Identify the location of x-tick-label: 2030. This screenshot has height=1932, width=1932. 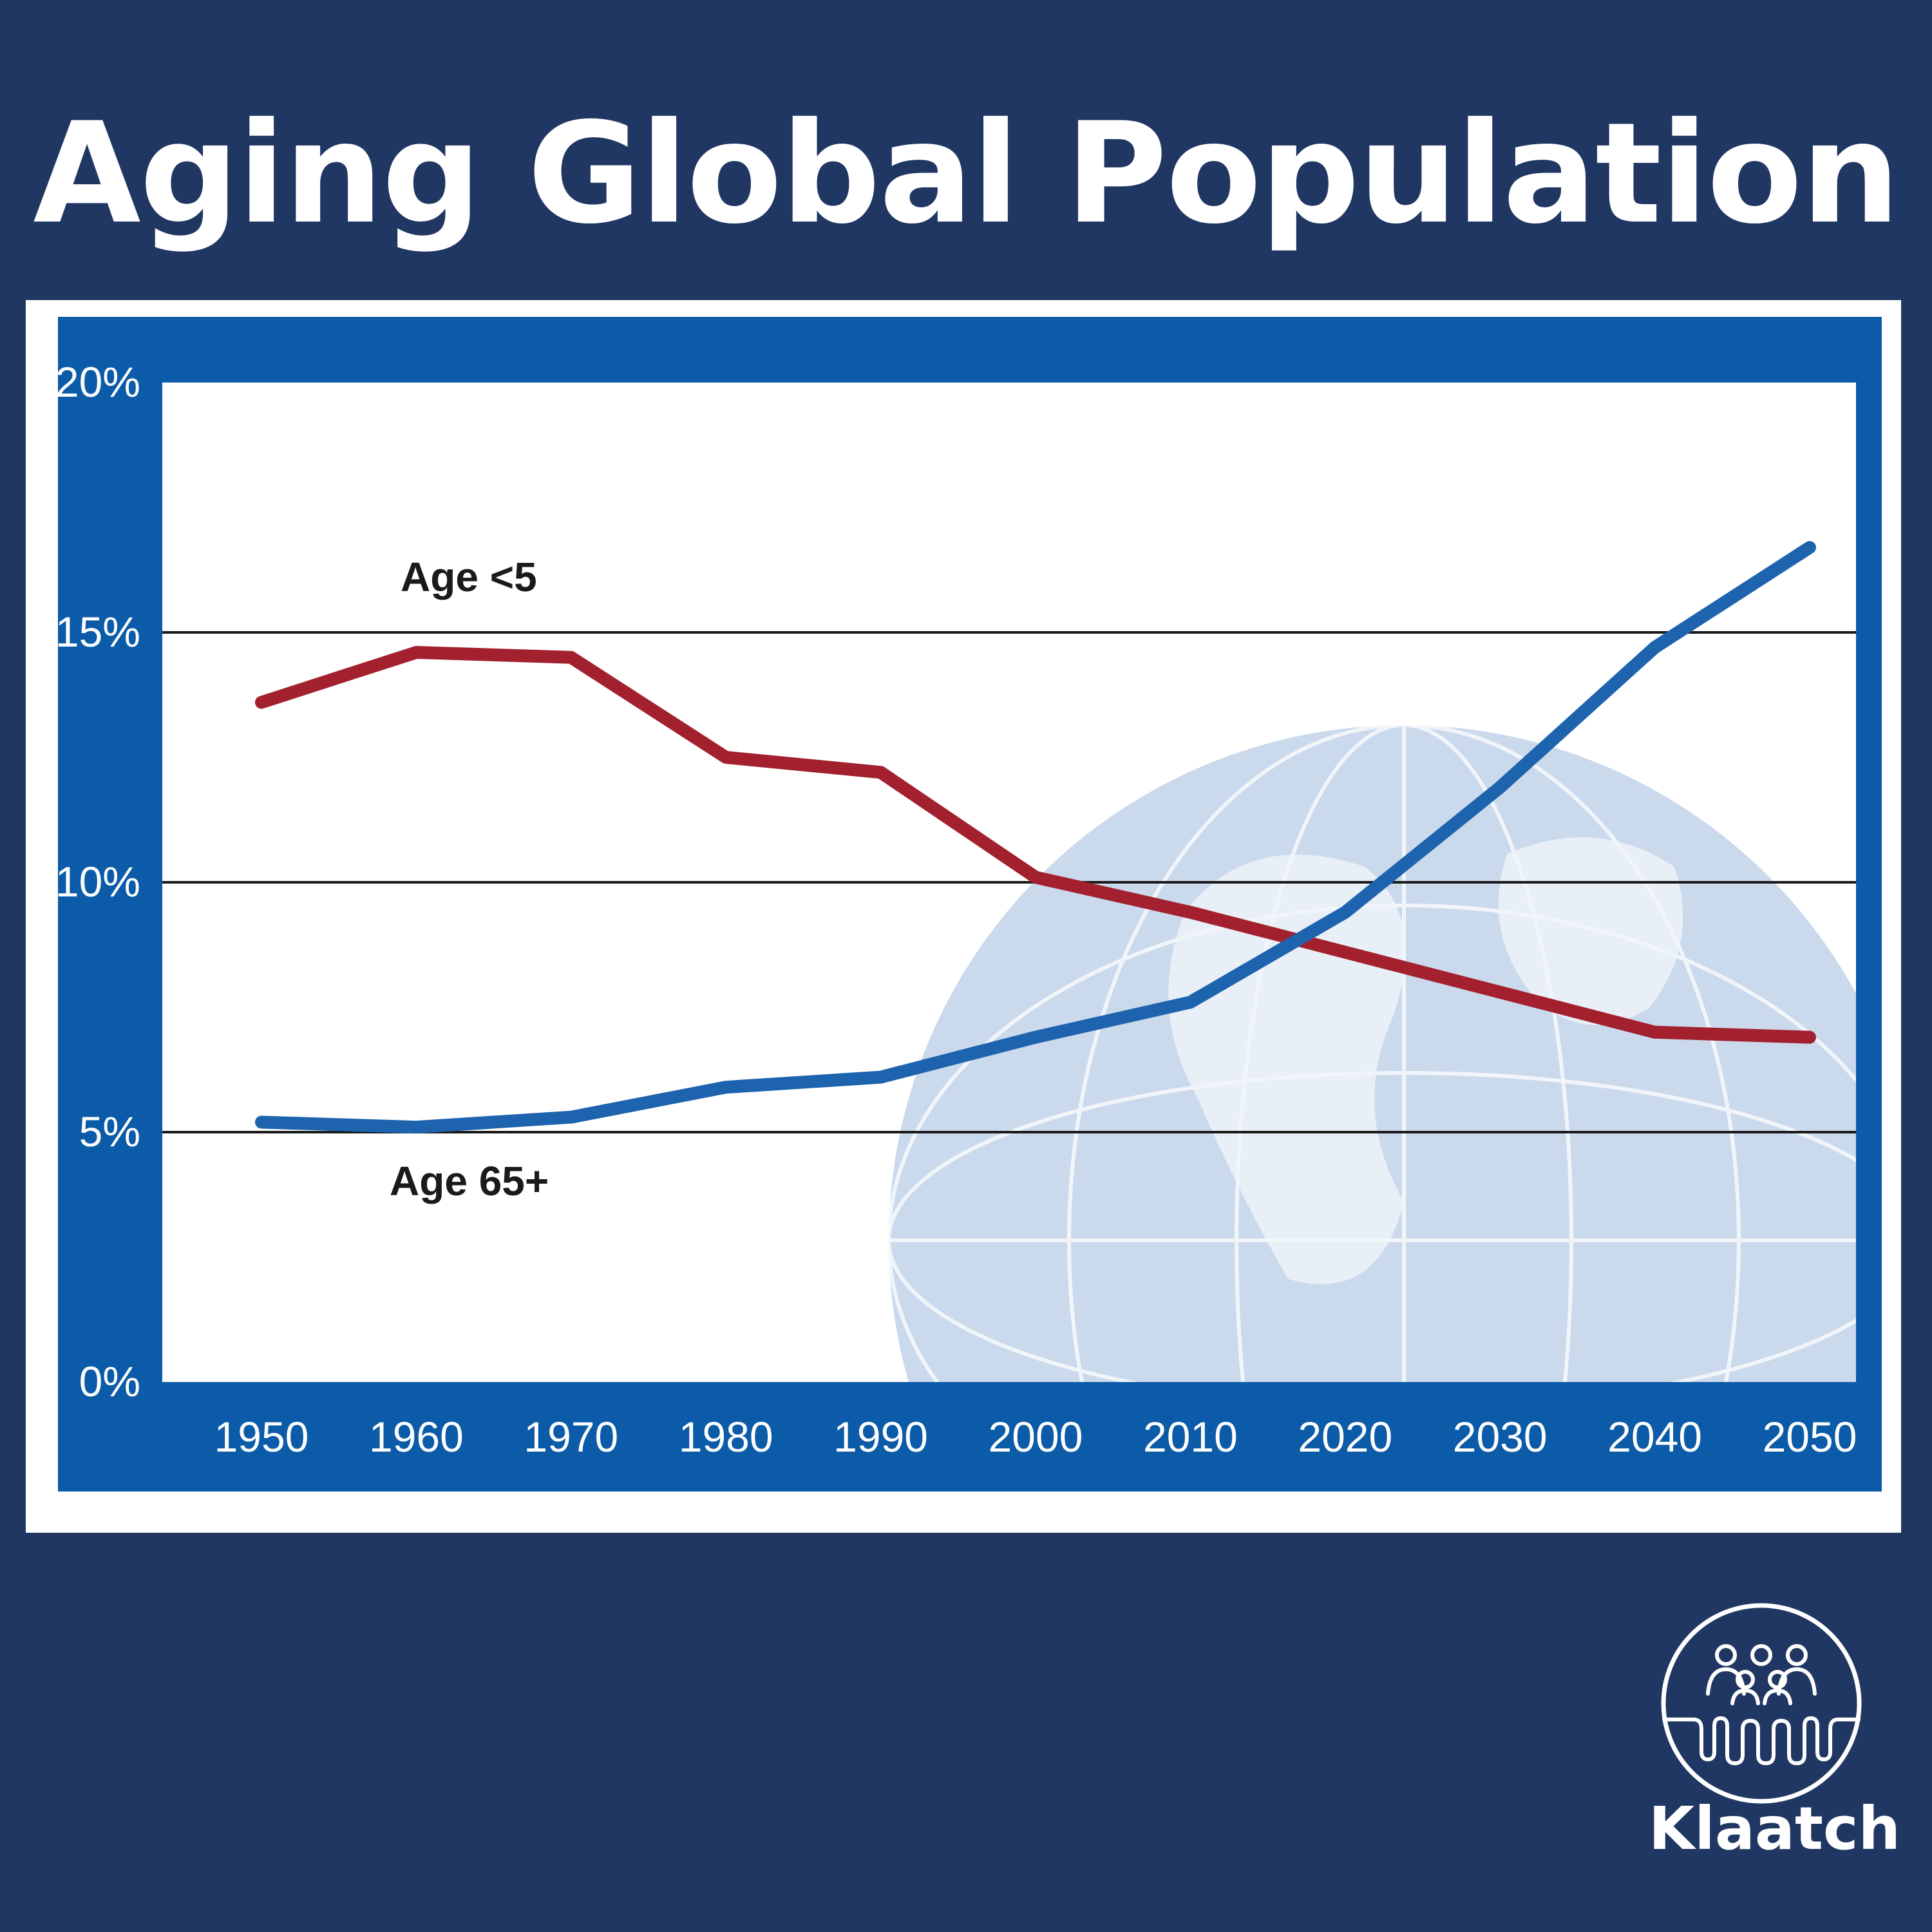
(1500, 1437).